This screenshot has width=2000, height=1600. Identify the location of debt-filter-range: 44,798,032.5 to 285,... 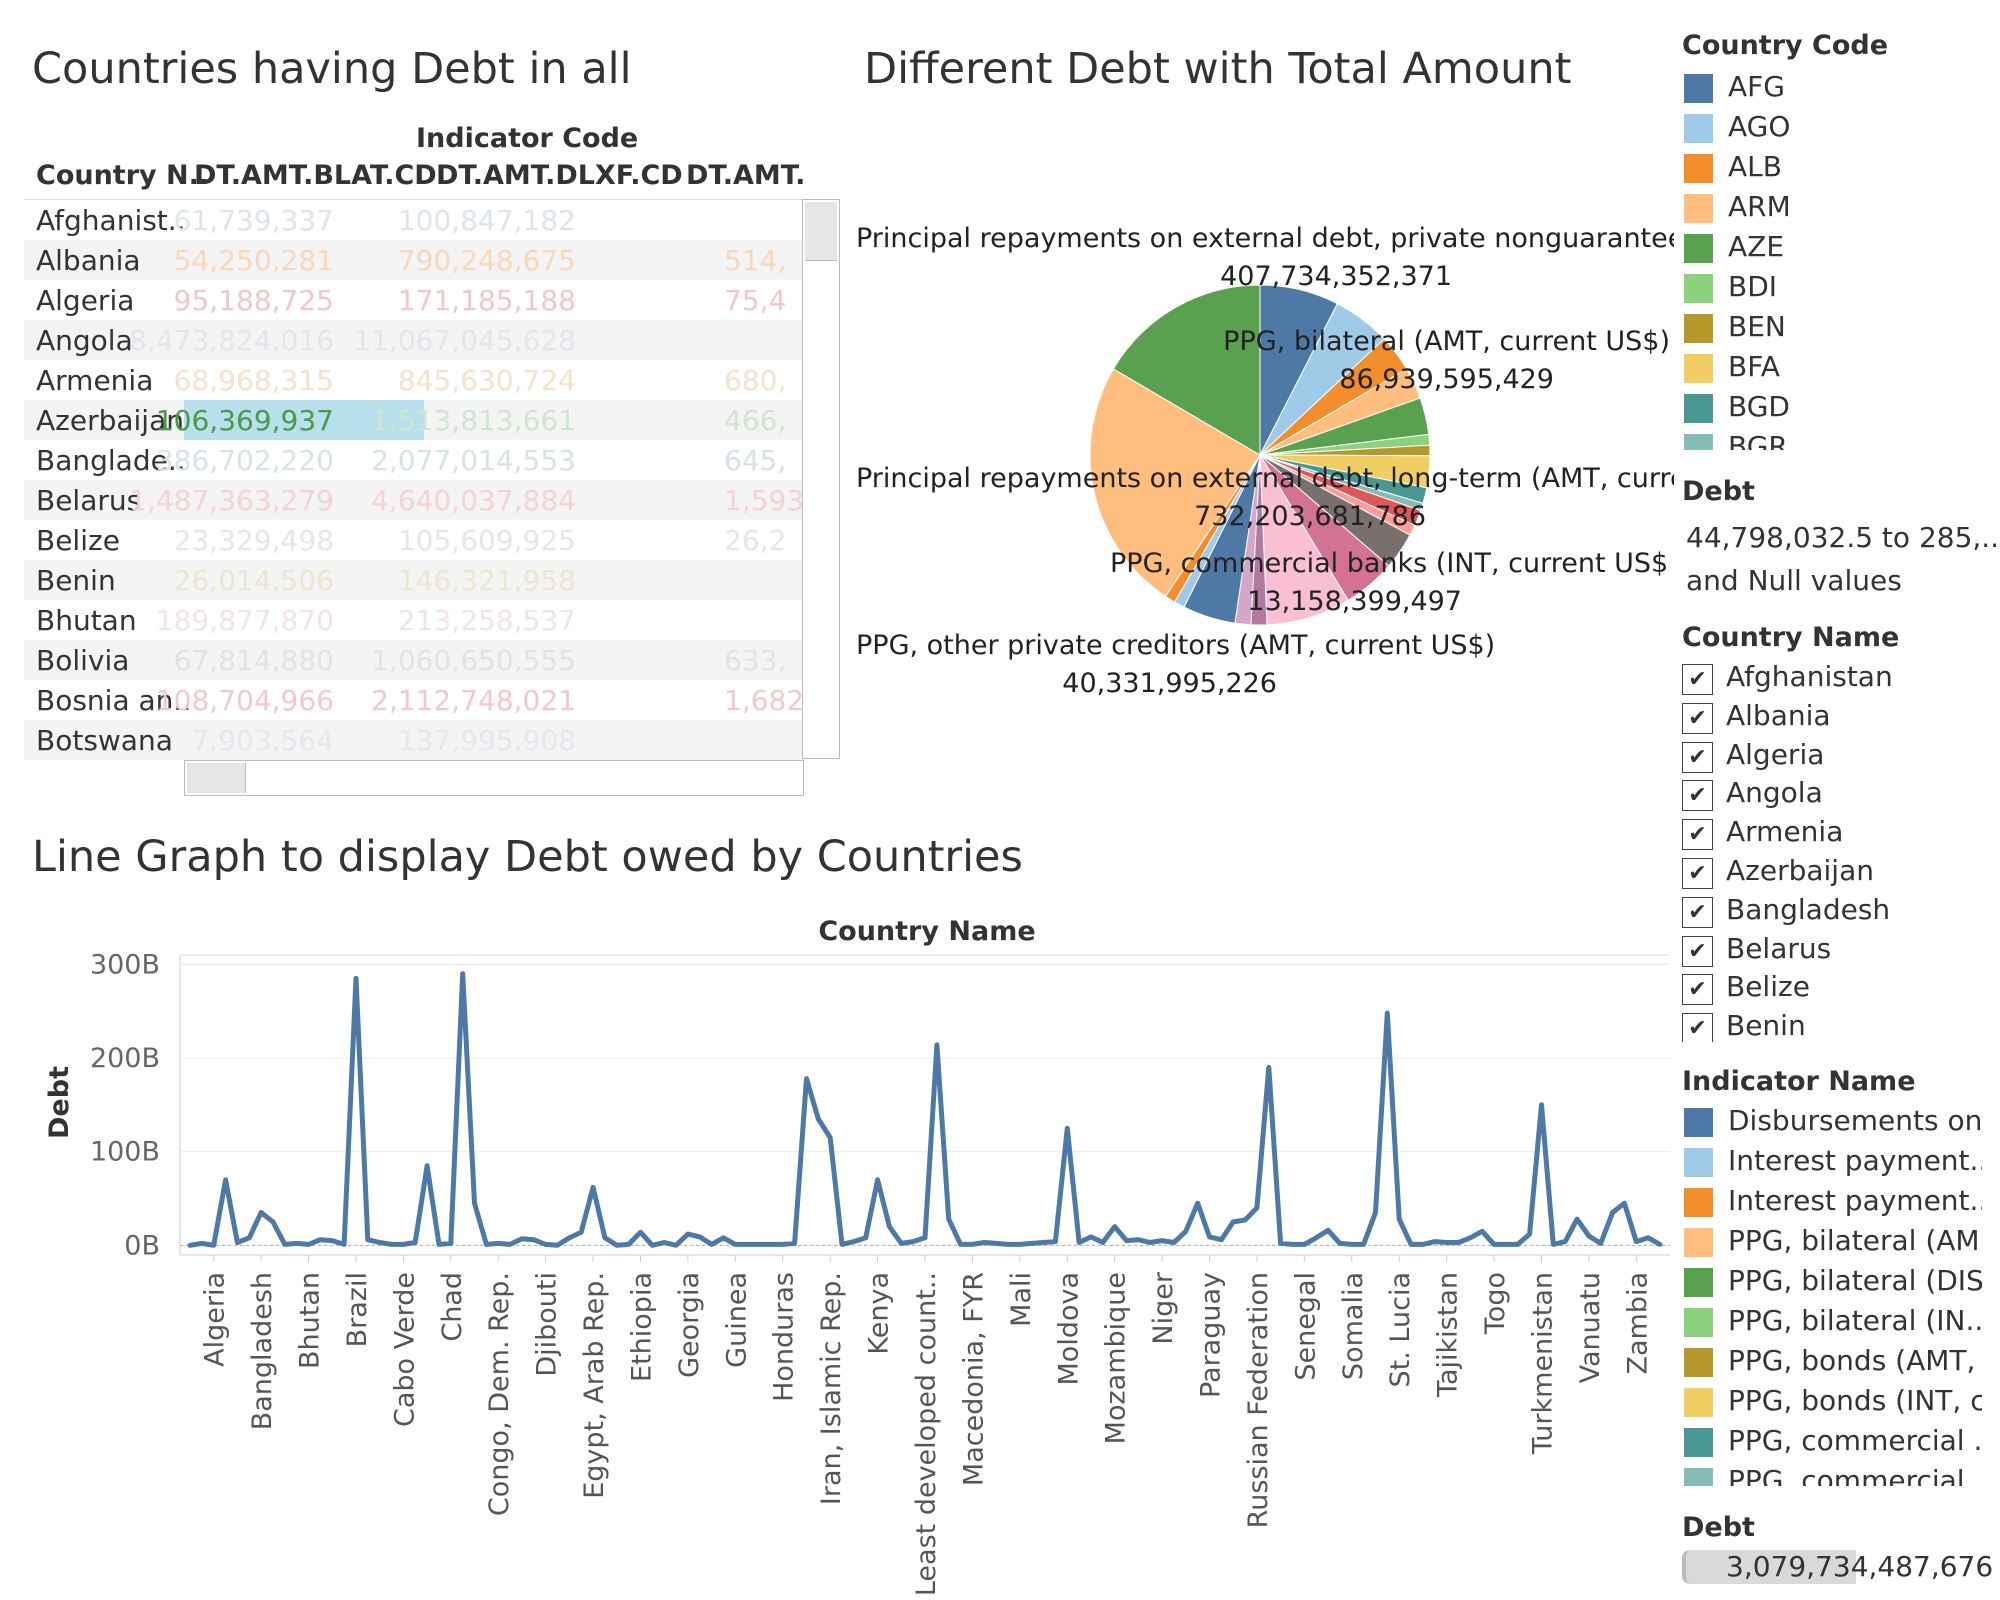
(1843, 537).